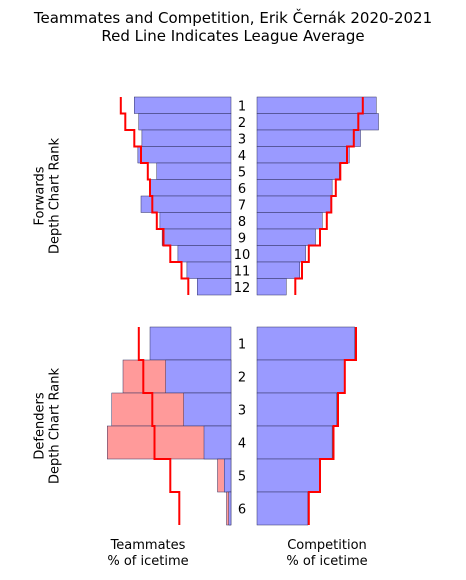  I want to click on forwards-rank-label-4: 4, so click(242, 156).